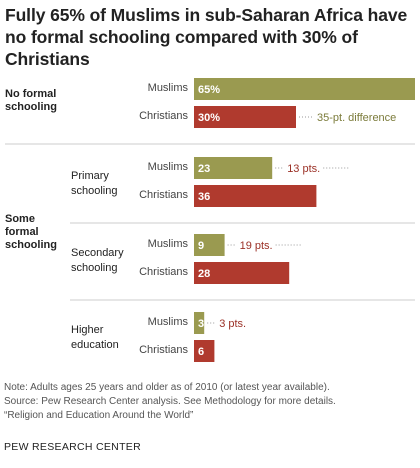 This screenshot has height=468, width=420. What do you see at coordinates (201, 352) in the screenshot?
I see `bar-value-label-christians: 6` at bounding box center [201, 352].